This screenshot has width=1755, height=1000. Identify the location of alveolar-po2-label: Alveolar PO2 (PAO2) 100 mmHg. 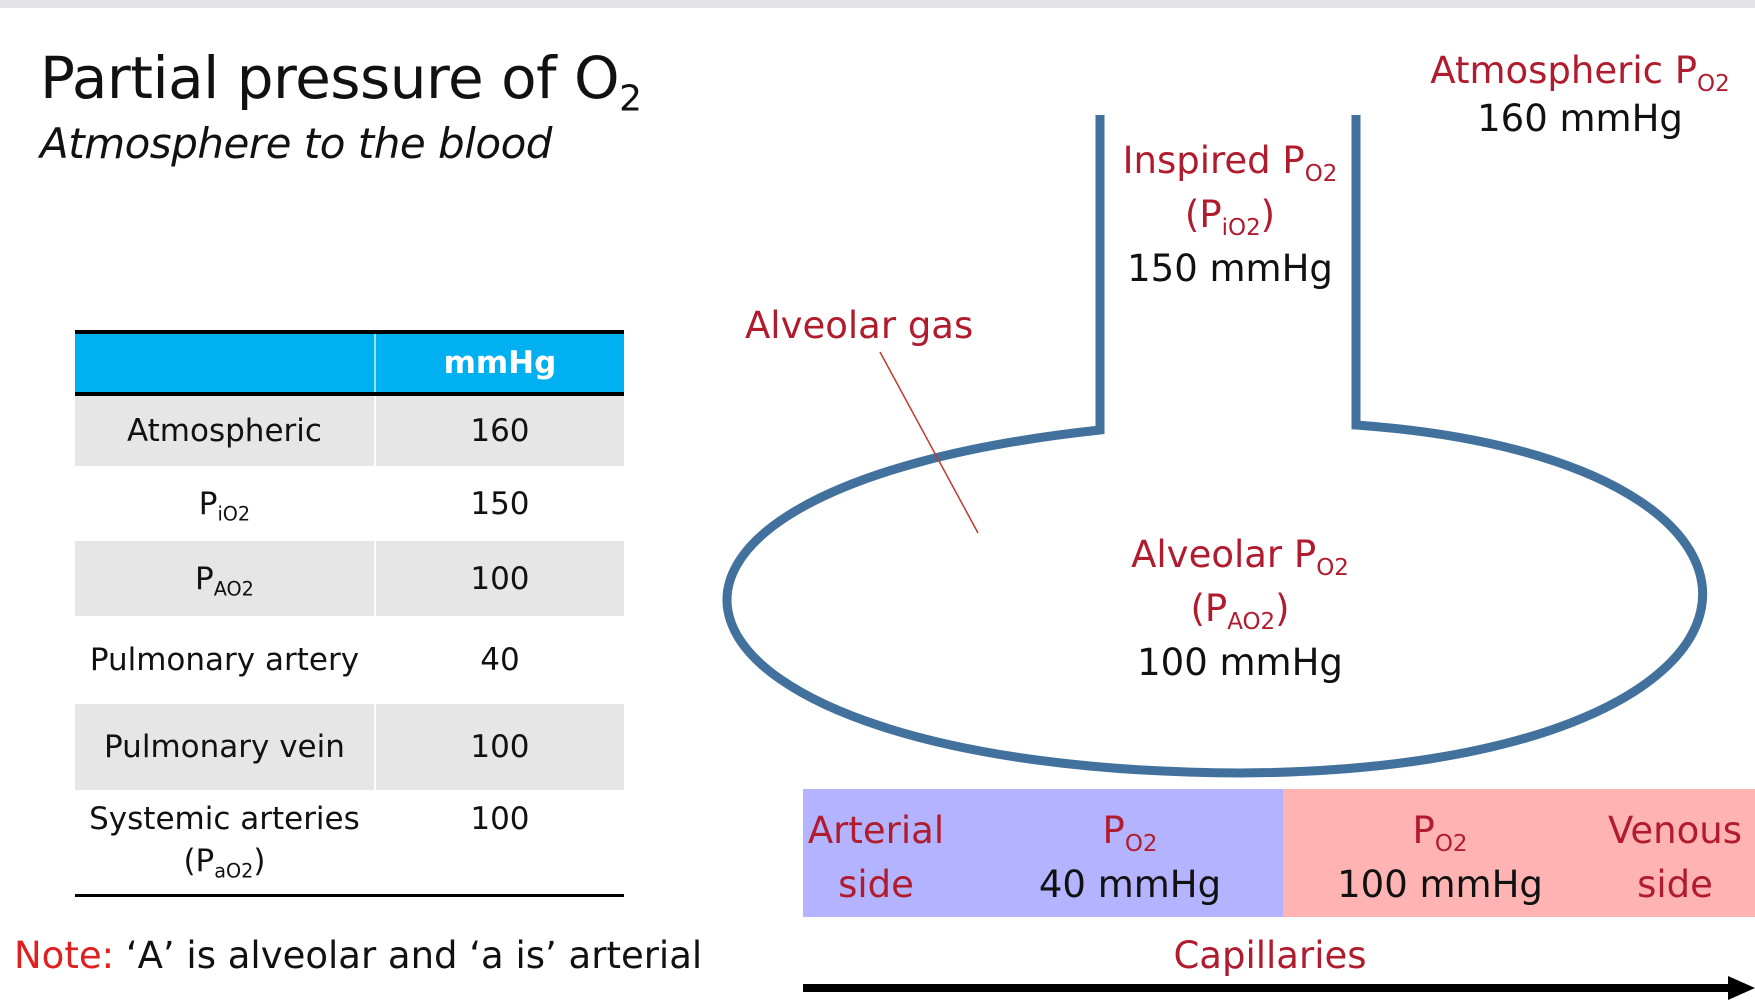
(1240, 608).